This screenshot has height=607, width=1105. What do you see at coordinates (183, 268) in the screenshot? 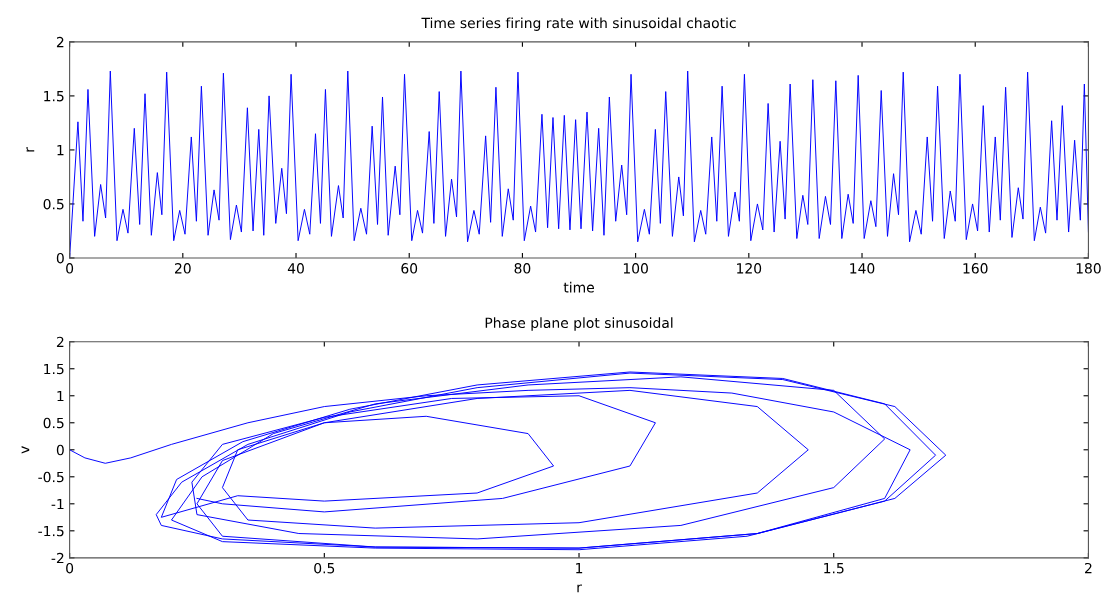
I see `x-tick-label: 20` at bounding box center [183, 268].